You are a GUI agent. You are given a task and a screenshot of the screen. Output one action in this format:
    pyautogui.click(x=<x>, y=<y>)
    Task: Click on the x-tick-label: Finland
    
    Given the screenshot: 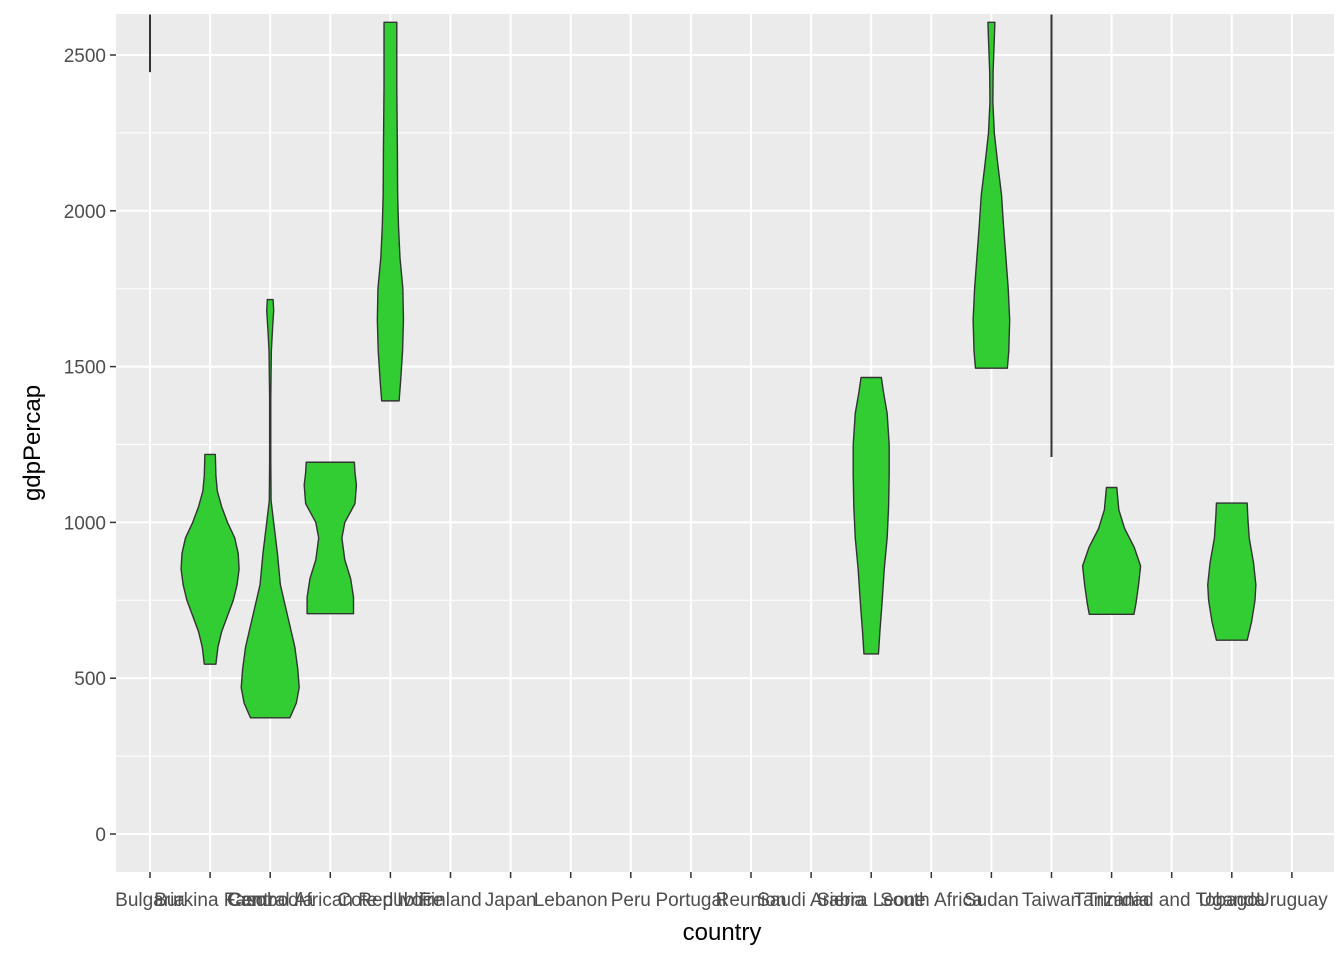 What is the action you would take?
    pyautogui.click(x=450, y=900)
    